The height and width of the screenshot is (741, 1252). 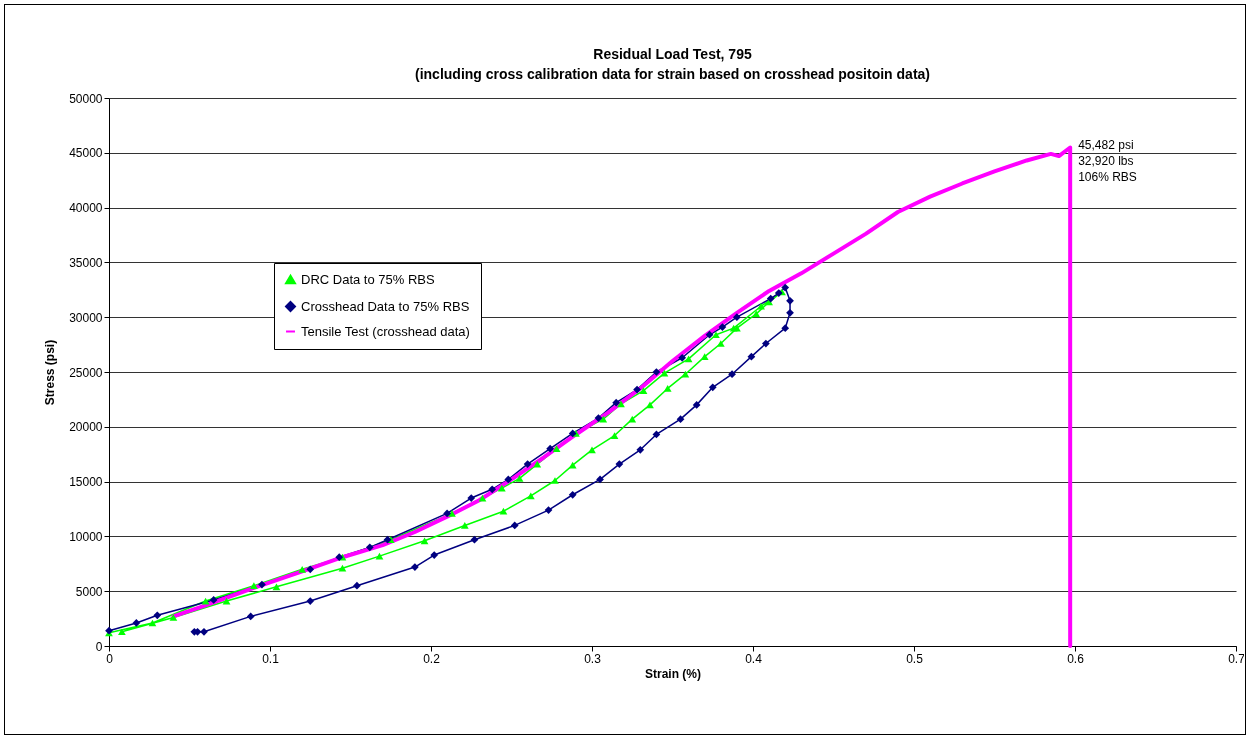 What do you see at coordinates (672, 64) in the screenshot?
I see `chart-title: Residual Load Test, 795 (including cross calibration data for strain based on crosshead positoin data)` at bounding box center [672, 64].